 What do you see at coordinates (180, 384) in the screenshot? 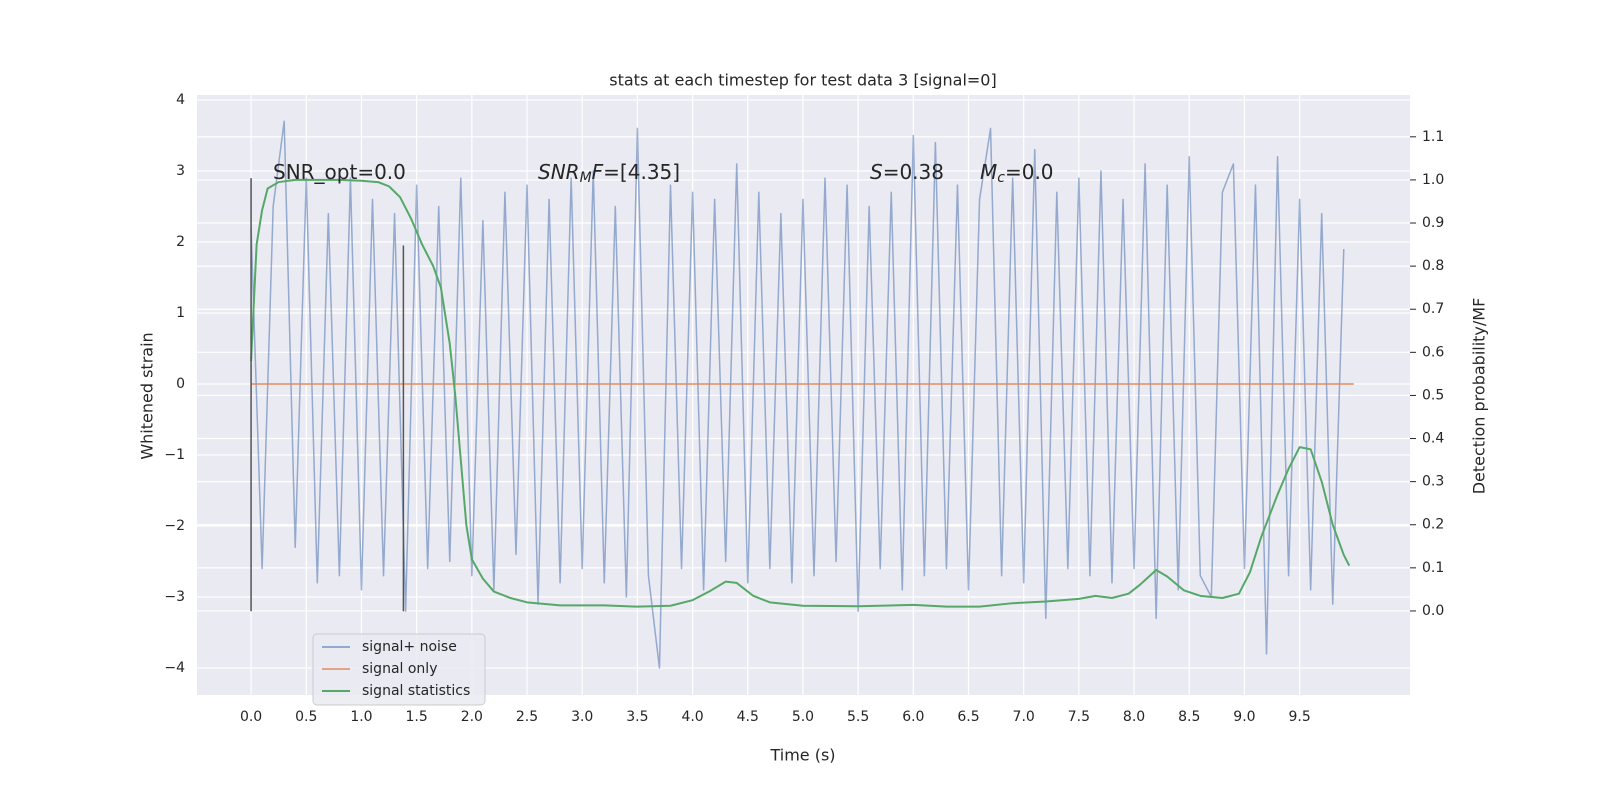
I see `y-tick-label: 0` at bounding box center [180, 384].